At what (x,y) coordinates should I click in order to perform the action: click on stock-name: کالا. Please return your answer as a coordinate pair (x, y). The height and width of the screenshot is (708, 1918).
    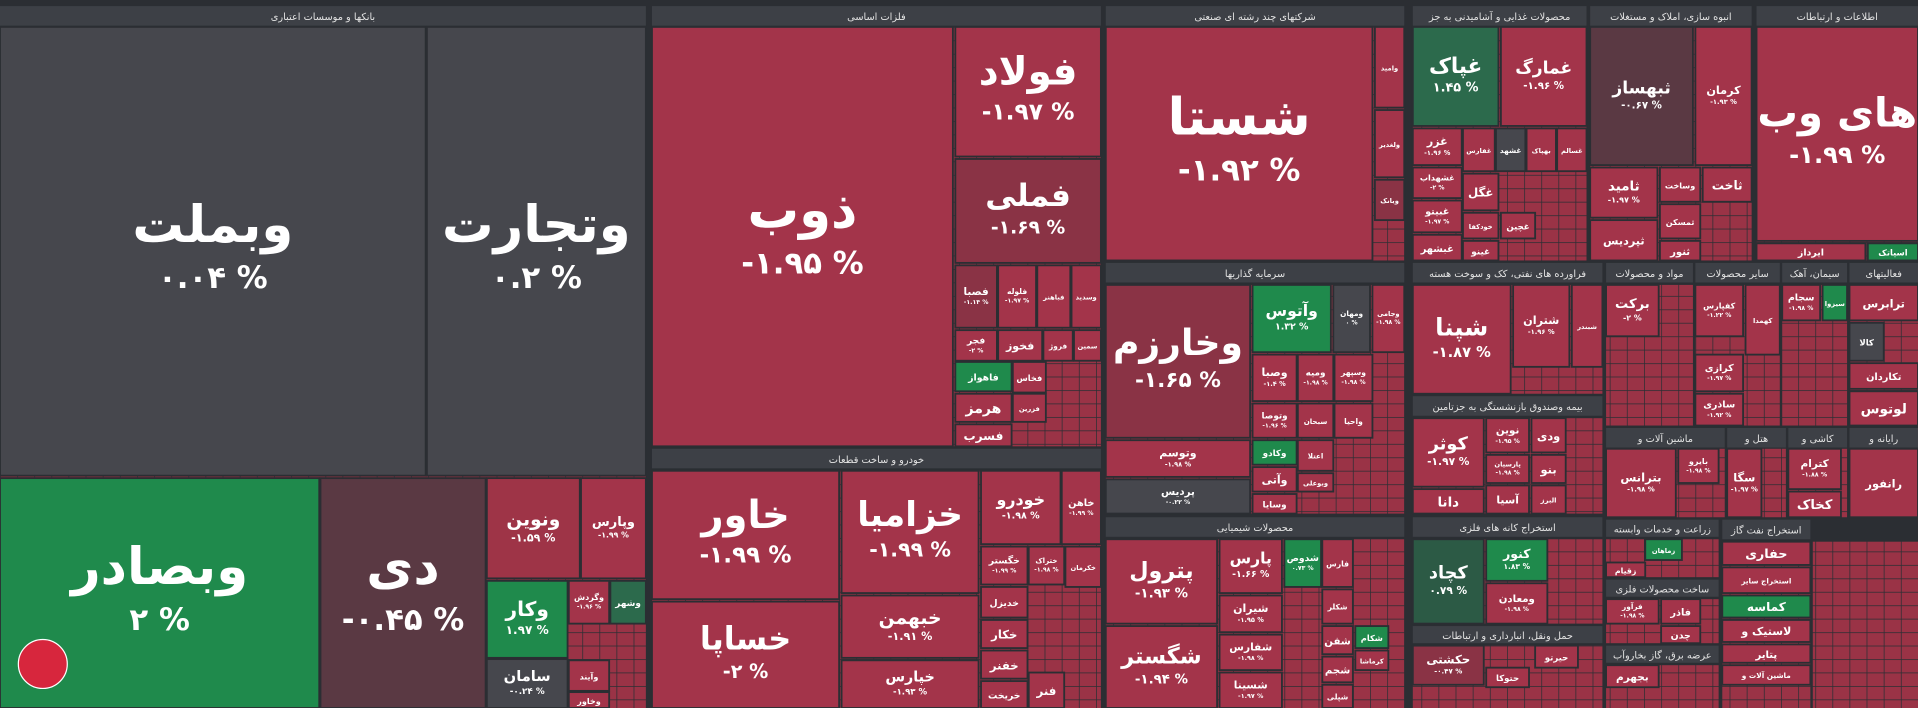
    Looking at the image, I should click on (1866, 343).